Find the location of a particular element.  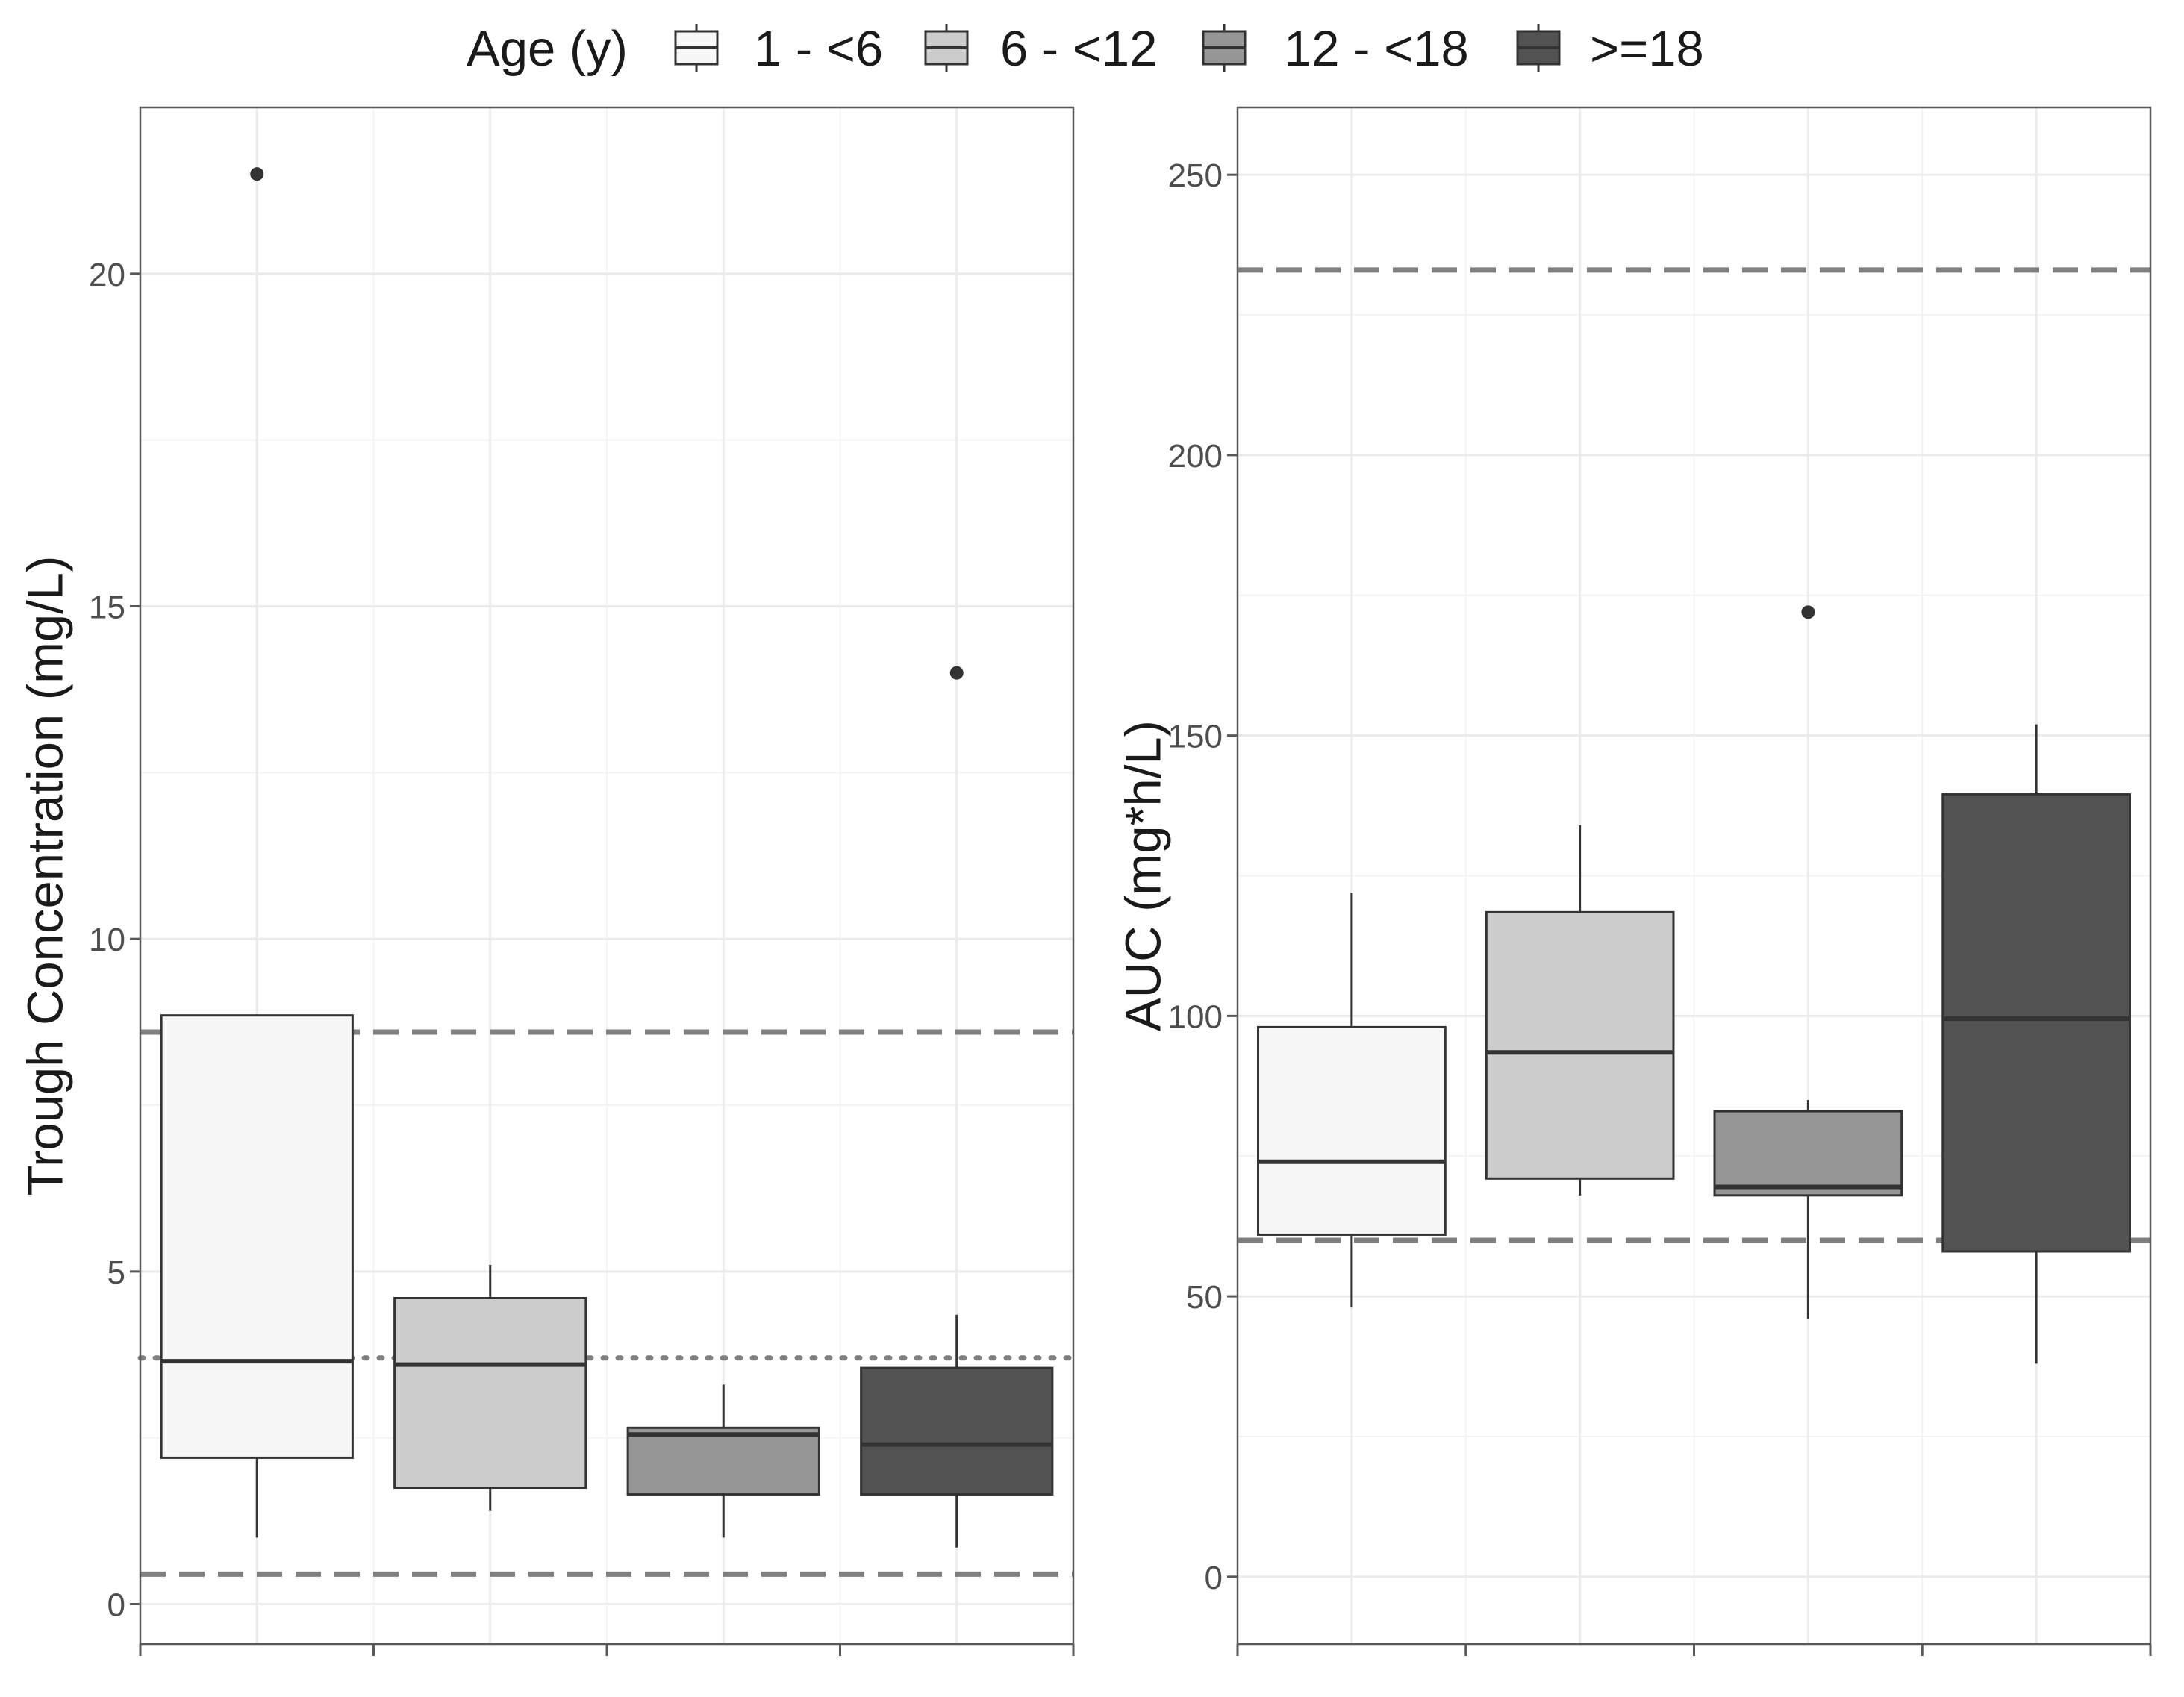

y-tick-label: 150 is located at coordinates (1195, 737).